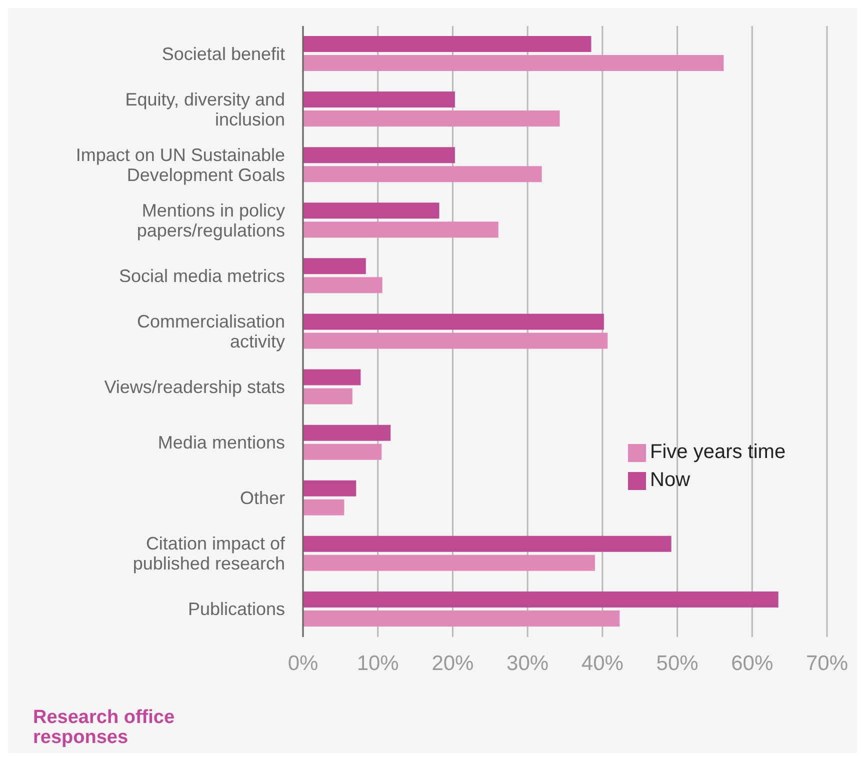  I want to click on y-tick-label: Views/readership stats, so click(194, 387).